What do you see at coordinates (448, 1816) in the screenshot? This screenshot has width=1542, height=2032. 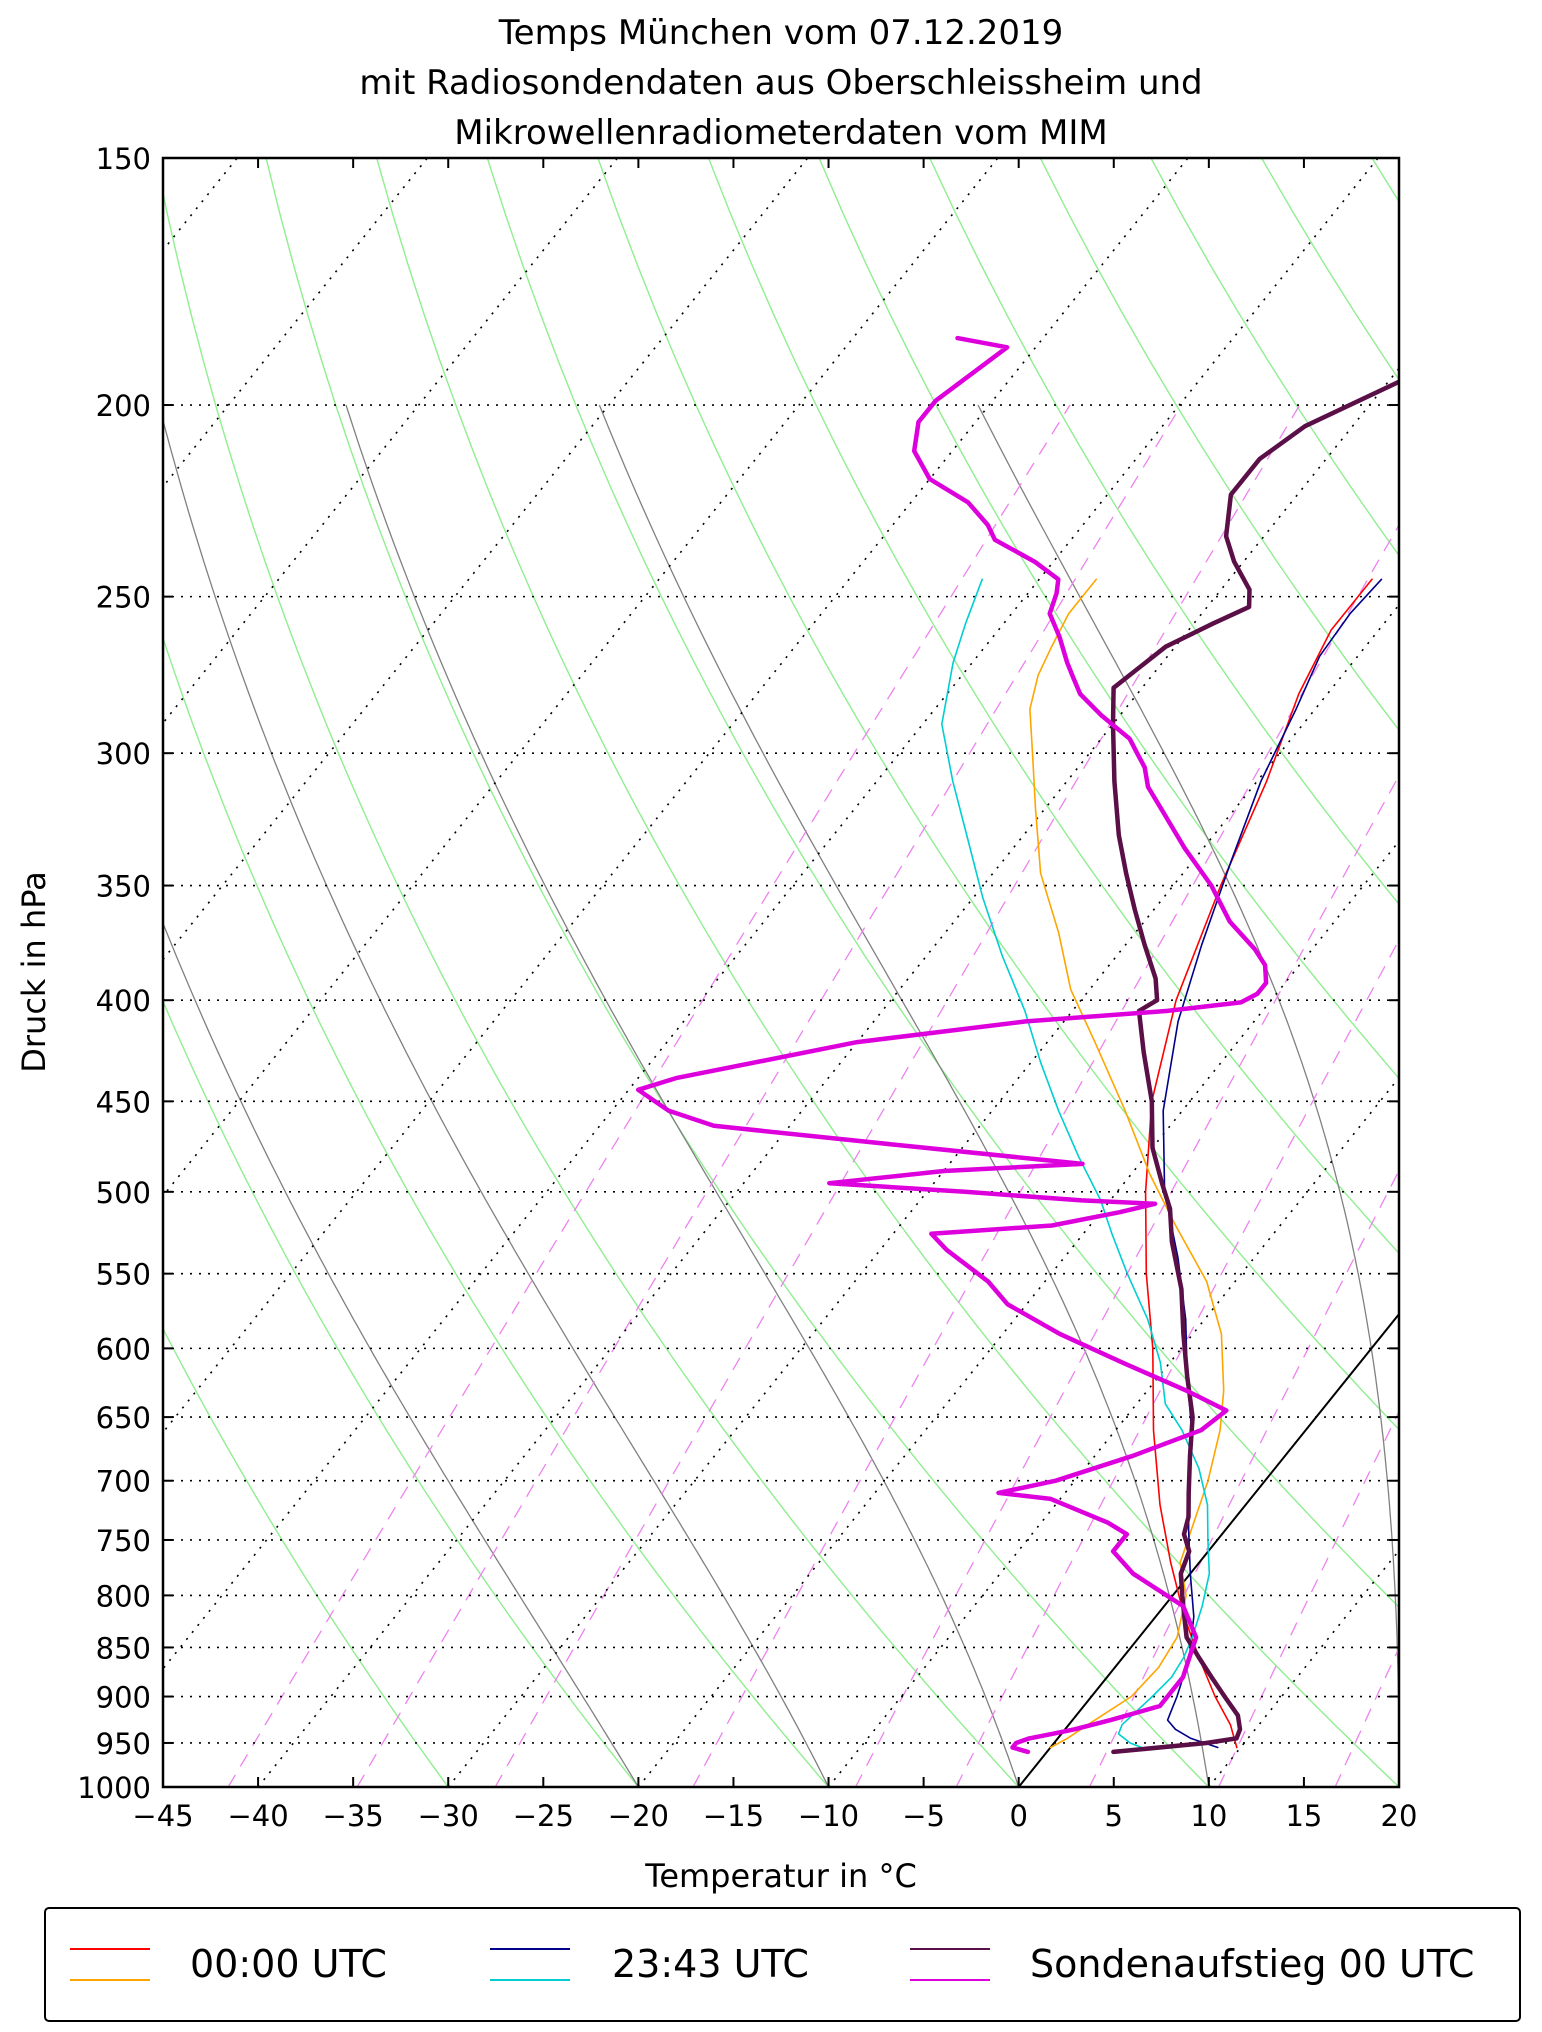 I see `x-tick-label: −30` at bounding box center [448, 1816].